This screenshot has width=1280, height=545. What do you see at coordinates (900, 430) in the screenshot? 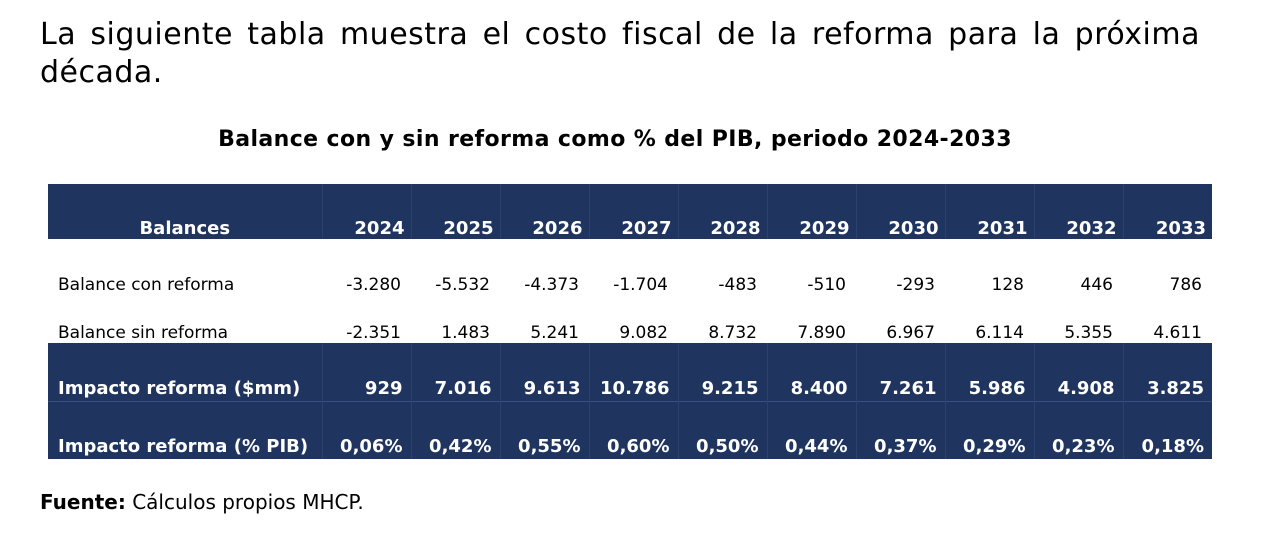
I see `table-cell: 0,37%` at bounding box center [900, 430].